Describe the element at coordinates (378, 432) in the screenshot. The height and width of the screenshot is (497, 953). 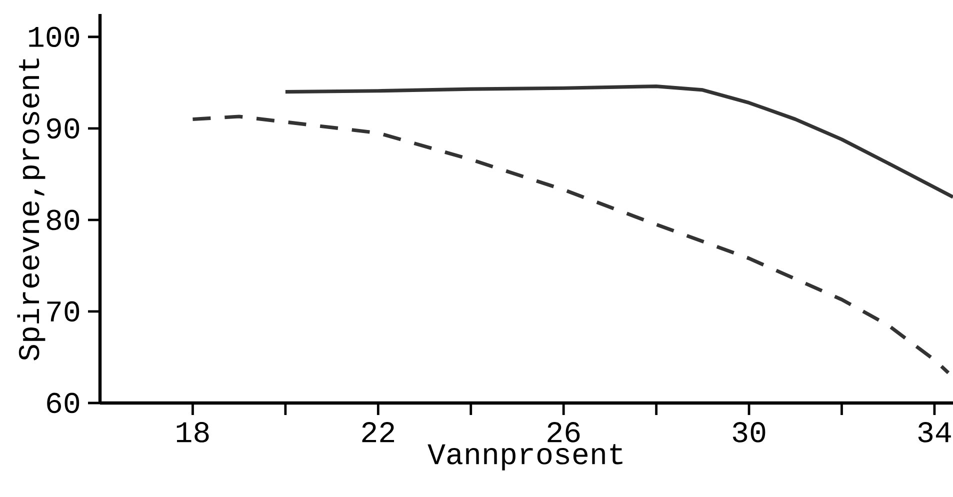
I see `x-tick-label: 22` at that location.